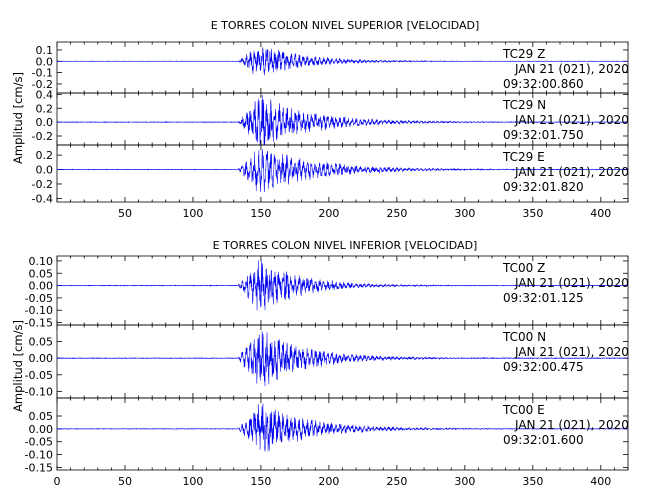 The image size is (650, 500). I want to click on trace-time-label: 09:32:01.750, so click(543, 135).